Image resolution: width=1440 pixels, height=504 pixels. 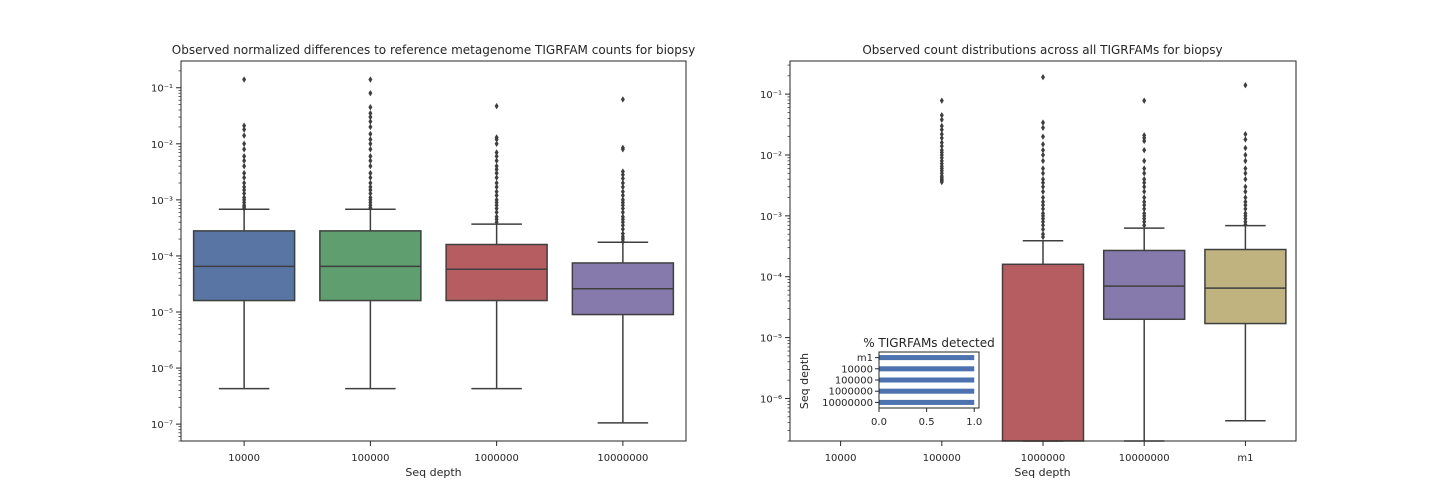 I want to click on left-chart-ytick-label: 10⁻³, so click(x=162, y=201).